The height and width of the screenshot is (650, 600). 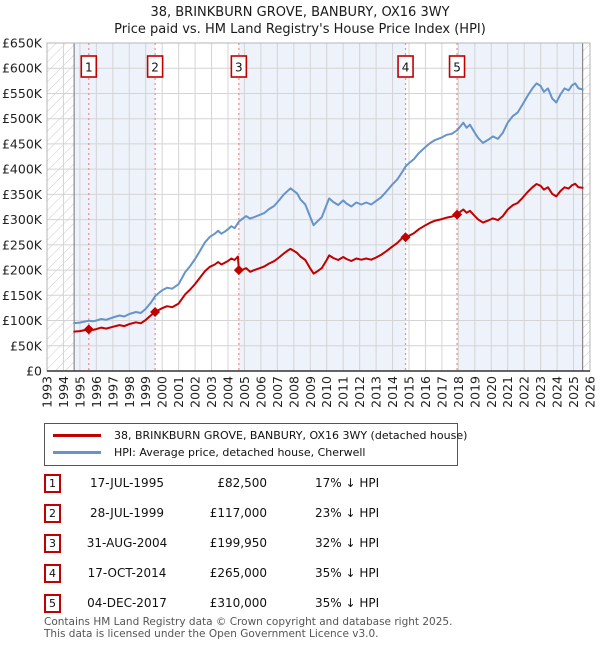 I want to click on sale-price: £265,000, so click(x=238, y=573).